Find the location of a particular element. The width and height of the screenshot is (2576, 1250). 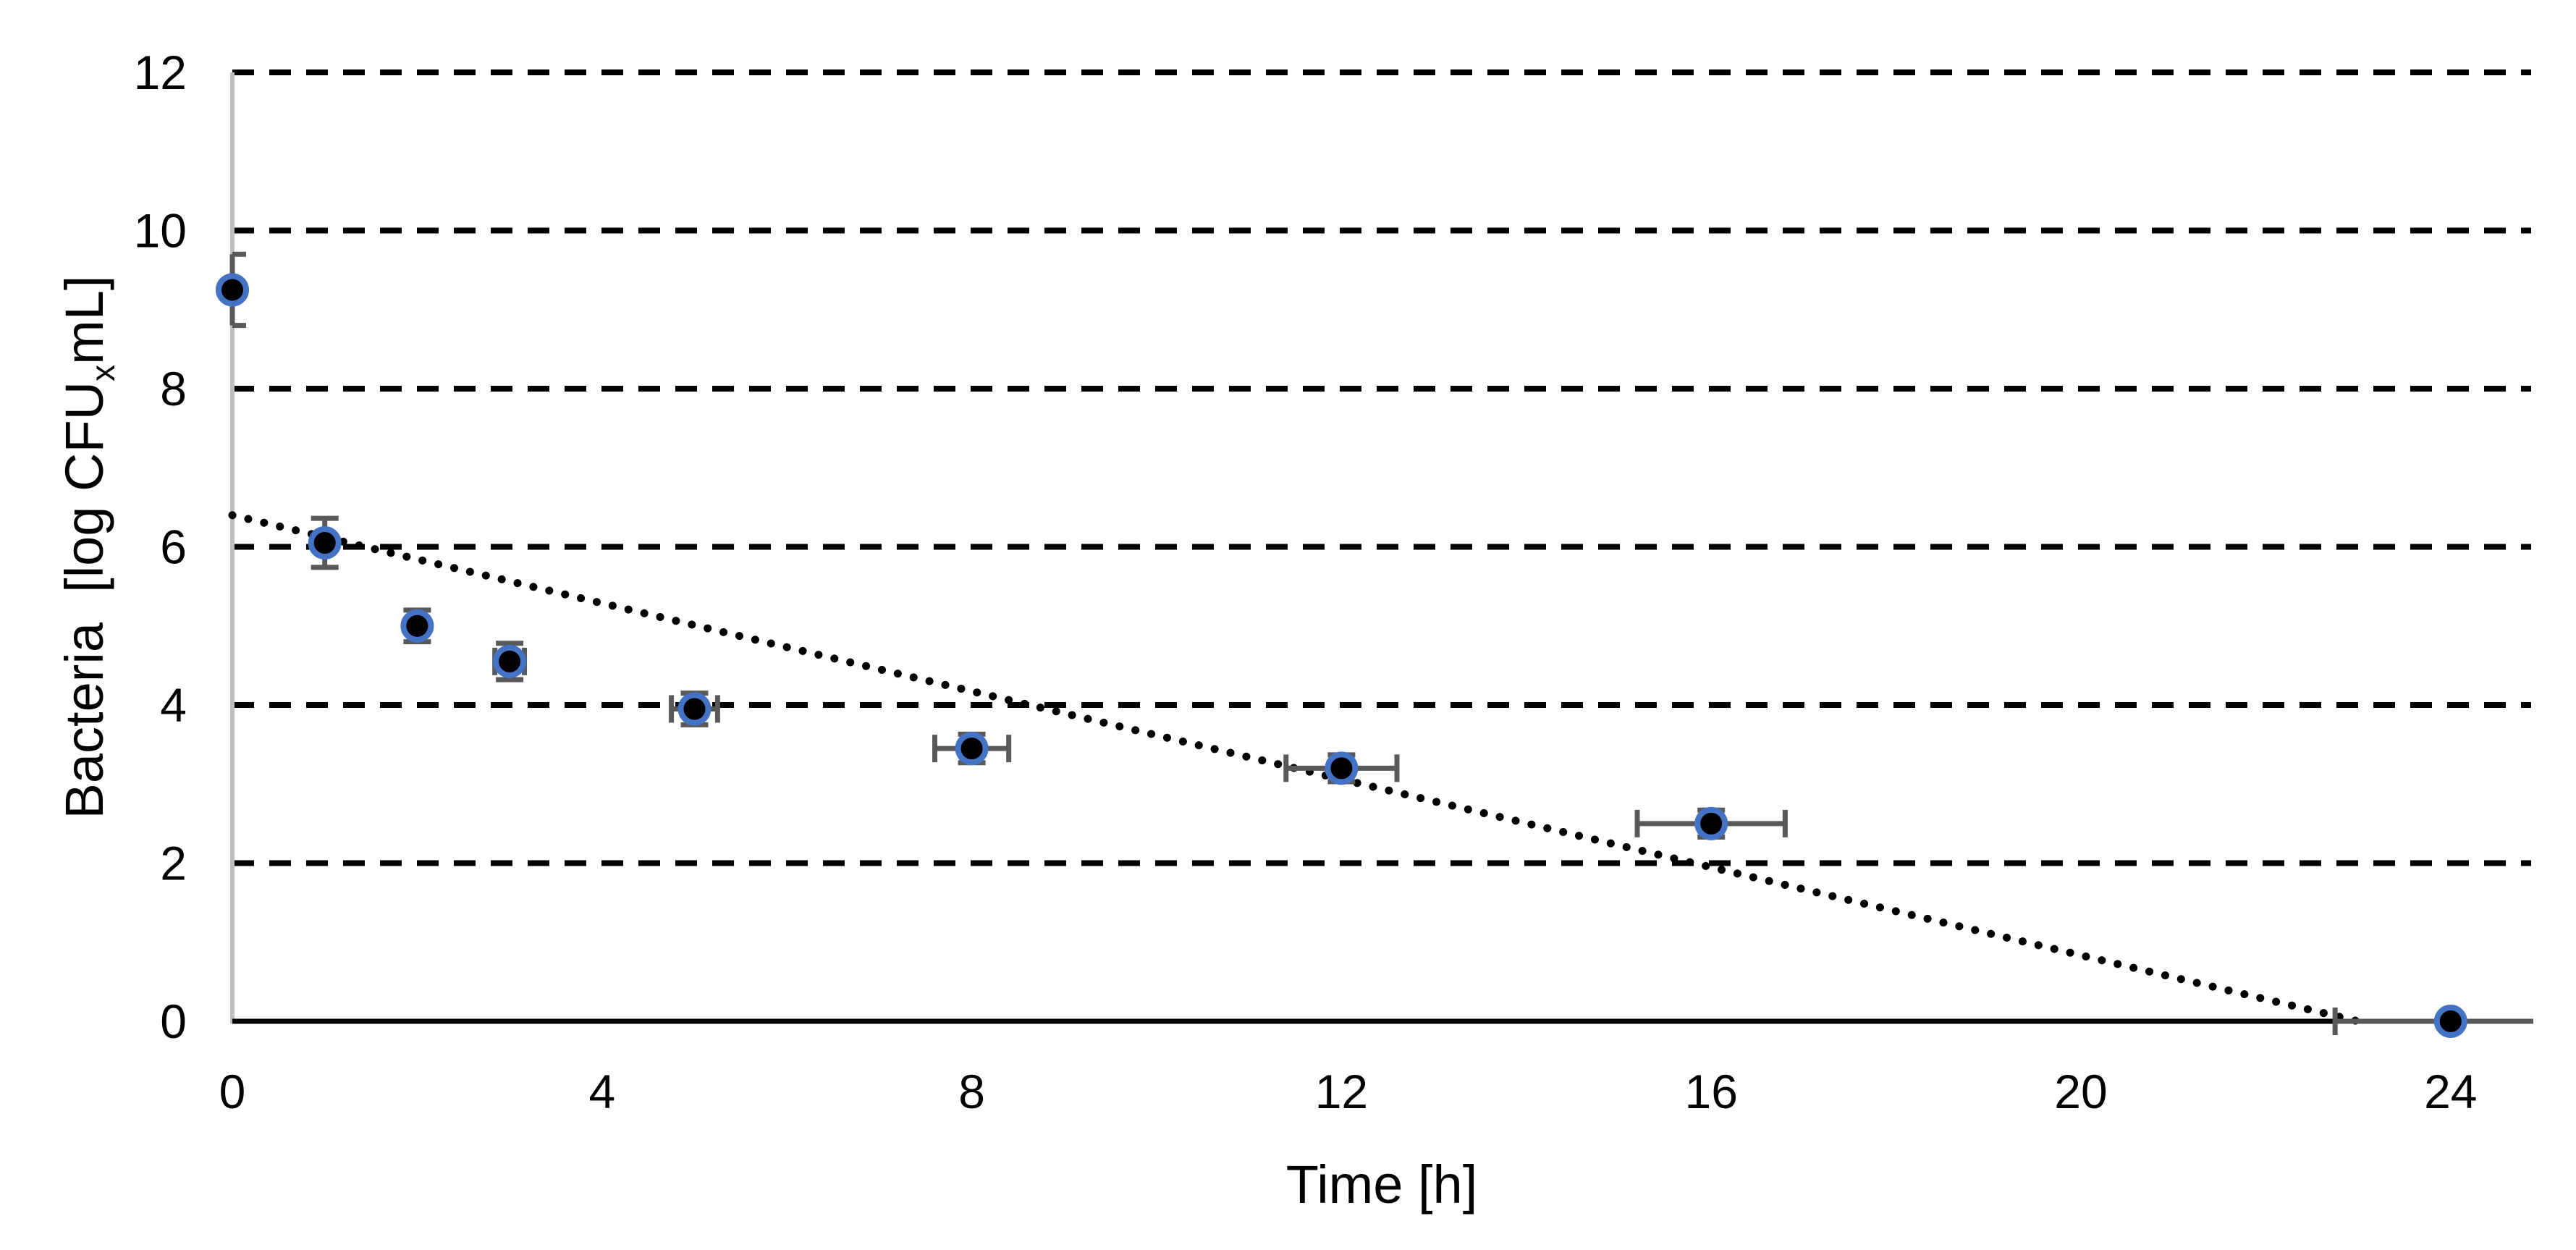

x-tick-label: 4 is located at coordinates (601, 1091).